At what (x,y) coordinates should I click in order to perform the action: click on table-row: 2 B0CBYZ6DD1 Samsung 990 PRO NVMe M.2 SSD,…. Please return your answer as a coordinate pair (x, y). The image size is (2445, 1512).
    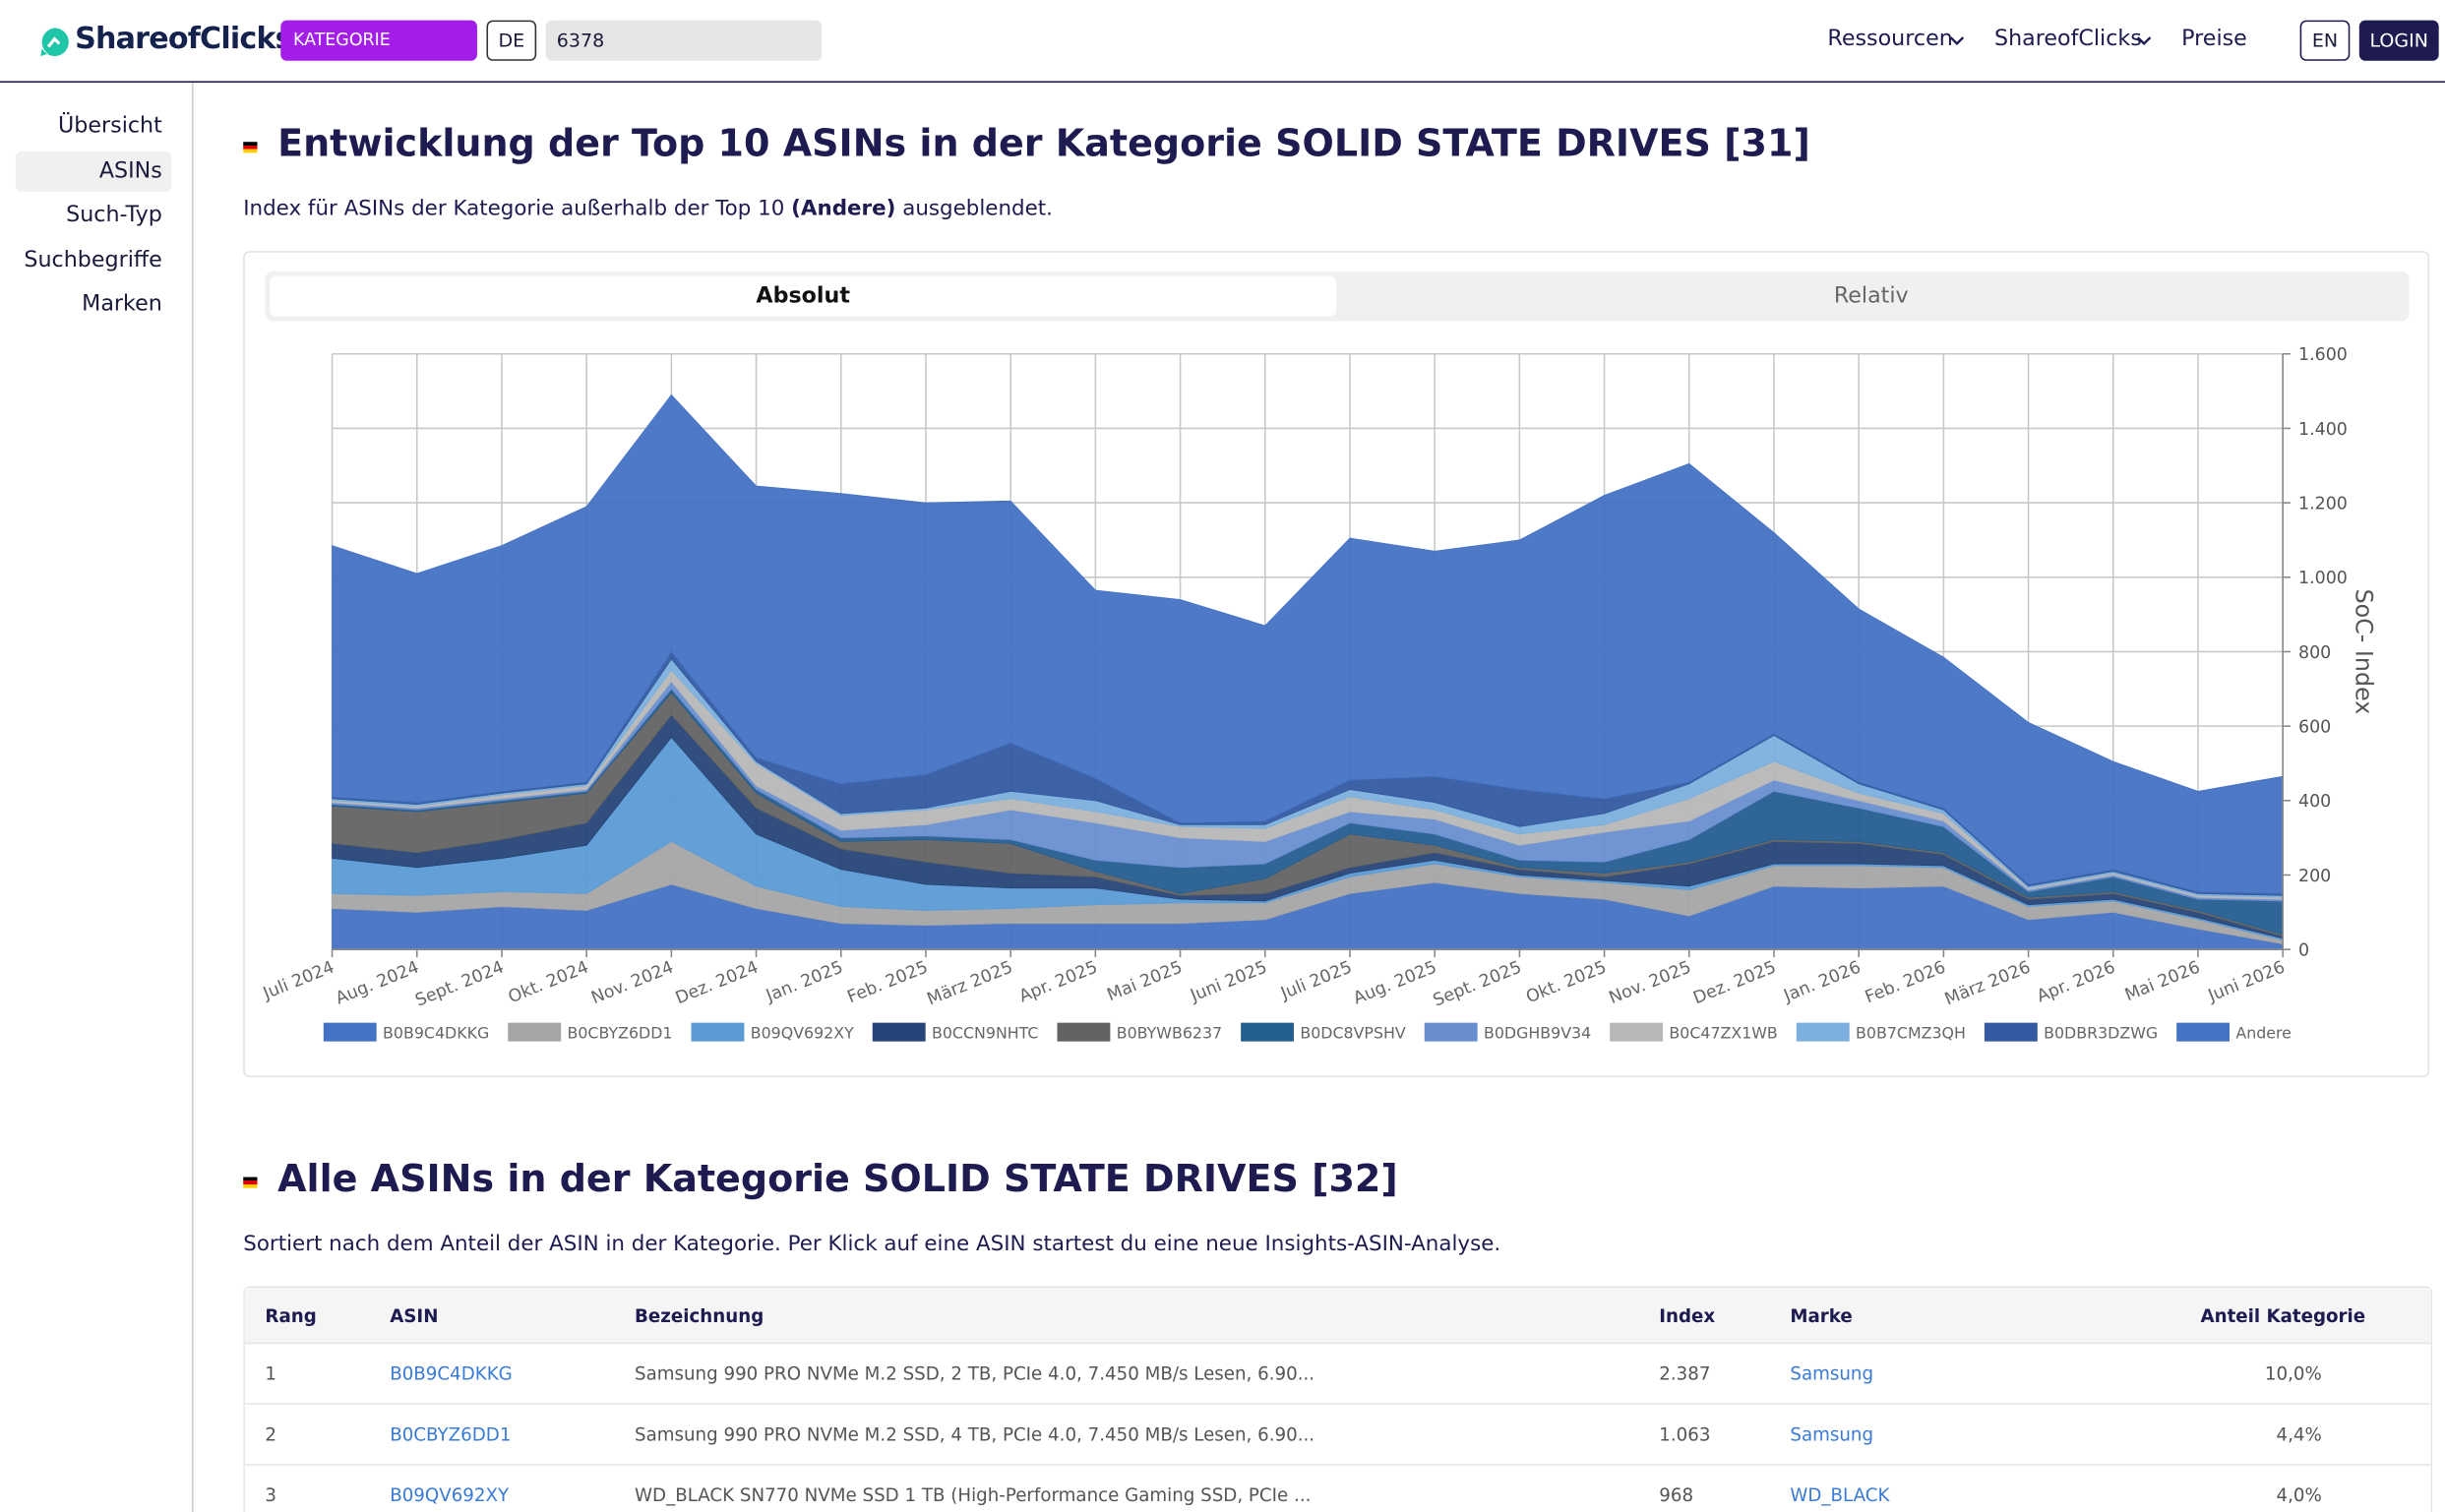
    Looking at the image, I should click on (1338, 1434).